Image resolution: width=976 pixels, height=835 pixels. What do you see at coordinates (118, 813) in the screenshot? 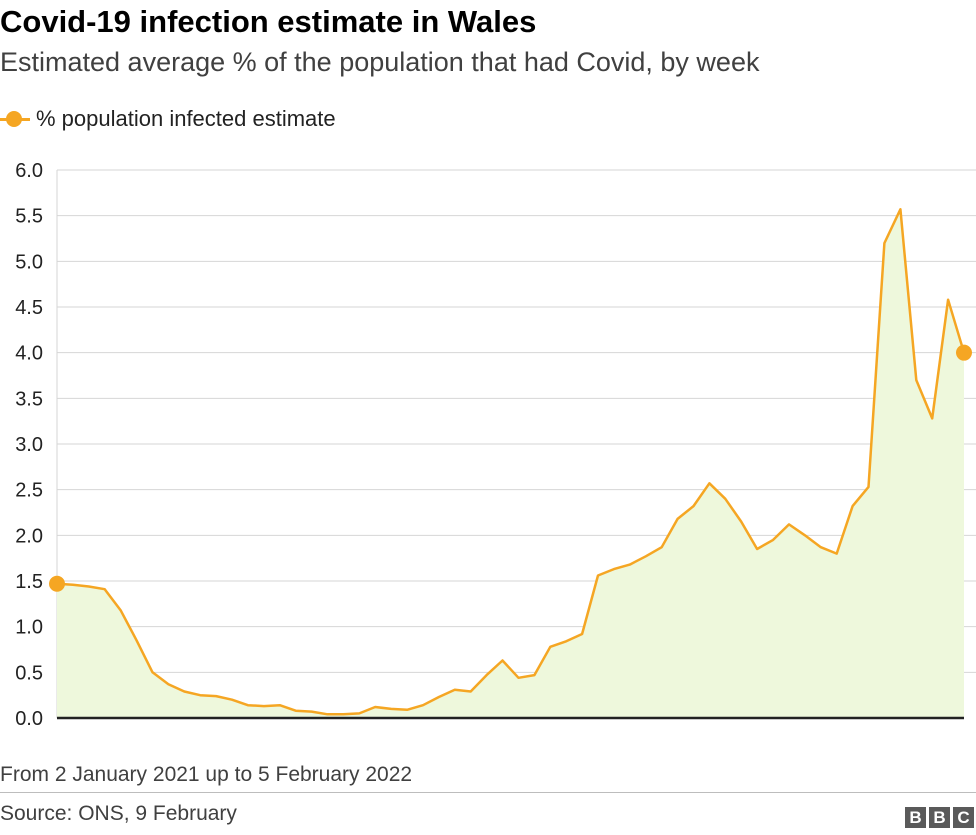
I see `source-text: Source: ONS, 9 February` at bounding box center [118, 813].